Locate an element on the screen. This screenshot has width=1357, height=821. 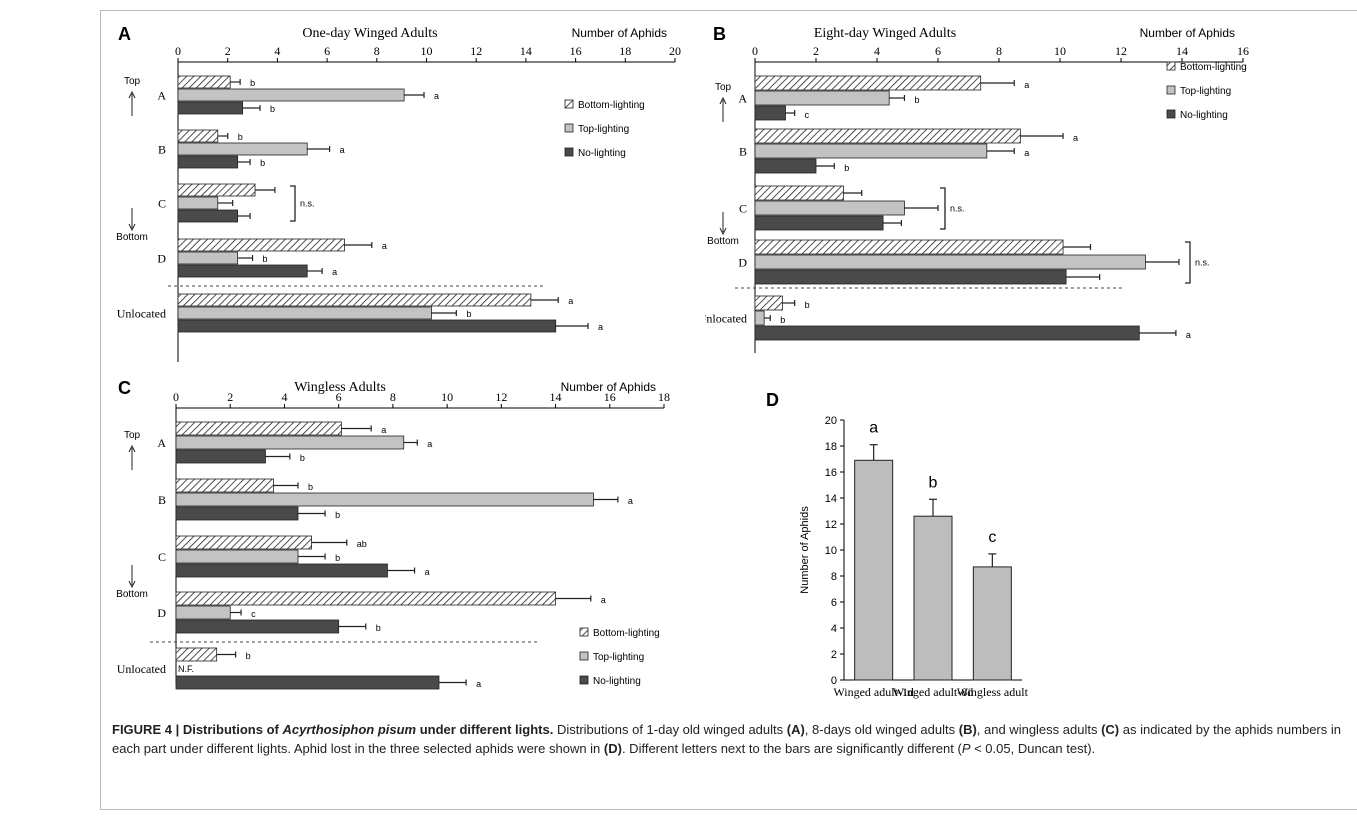
category-label-winged-adult-8d: Winged adult-8d is located at coordinates (933, 692).